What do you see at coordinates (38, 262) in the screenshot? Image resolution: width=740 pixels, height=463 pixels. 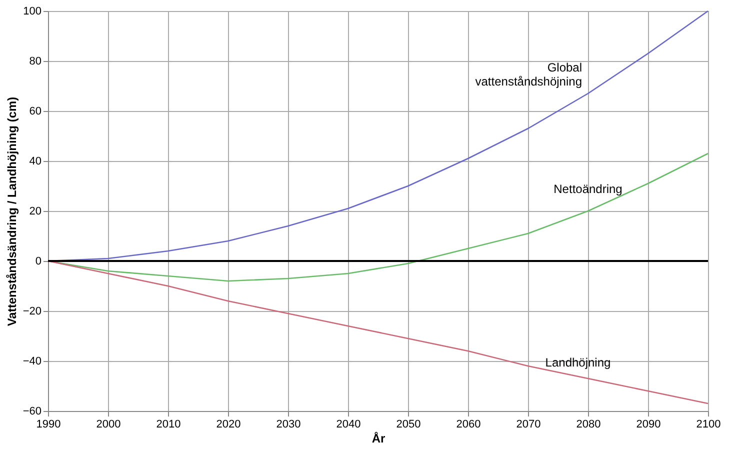 I see `y-tick-label: 0` at bounding box center [38, 262].